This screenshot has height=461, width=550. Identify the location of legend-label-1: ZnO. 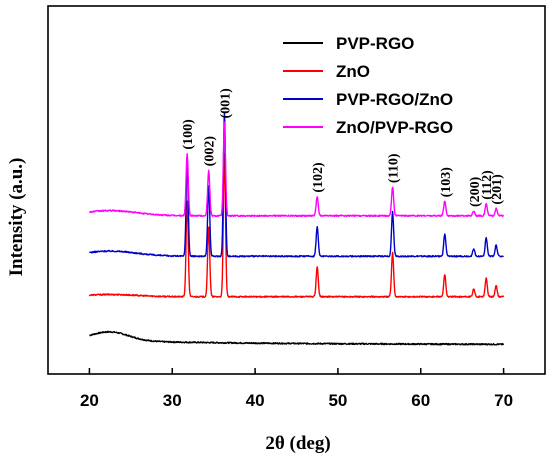
(353, 71).